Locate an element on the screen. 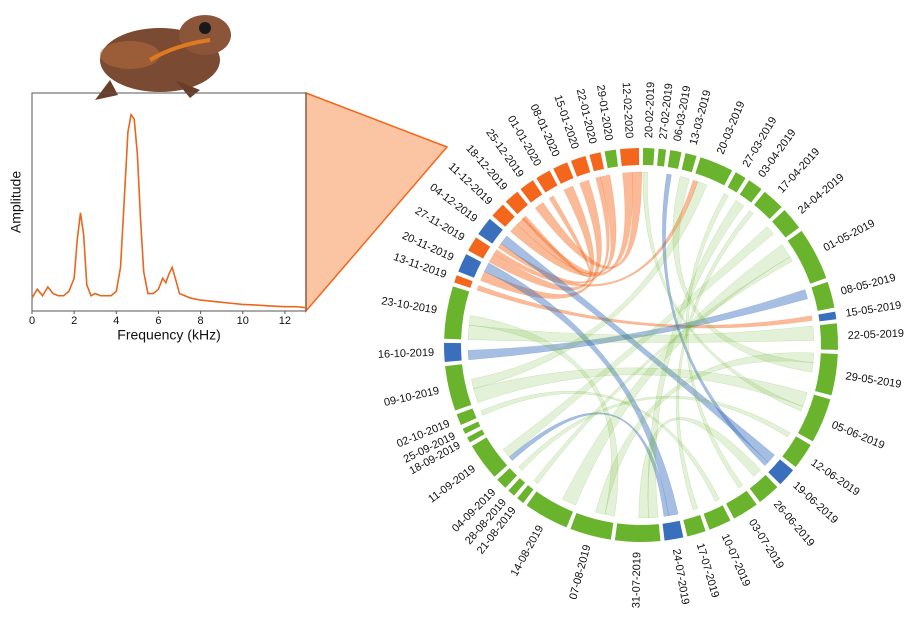 This screenshot has height=619, width=919. segment-label: 29-05-2019 is located at coordinates (873, 380).